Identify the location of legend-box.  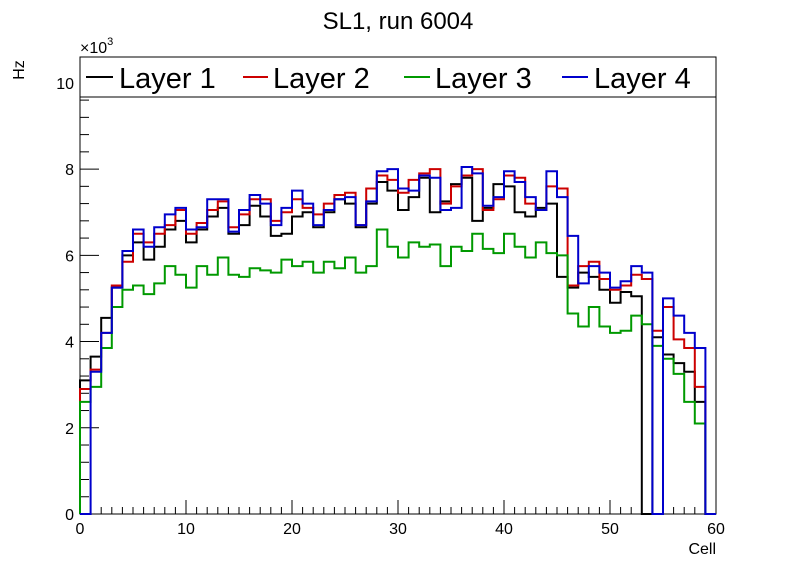
(398, 77).